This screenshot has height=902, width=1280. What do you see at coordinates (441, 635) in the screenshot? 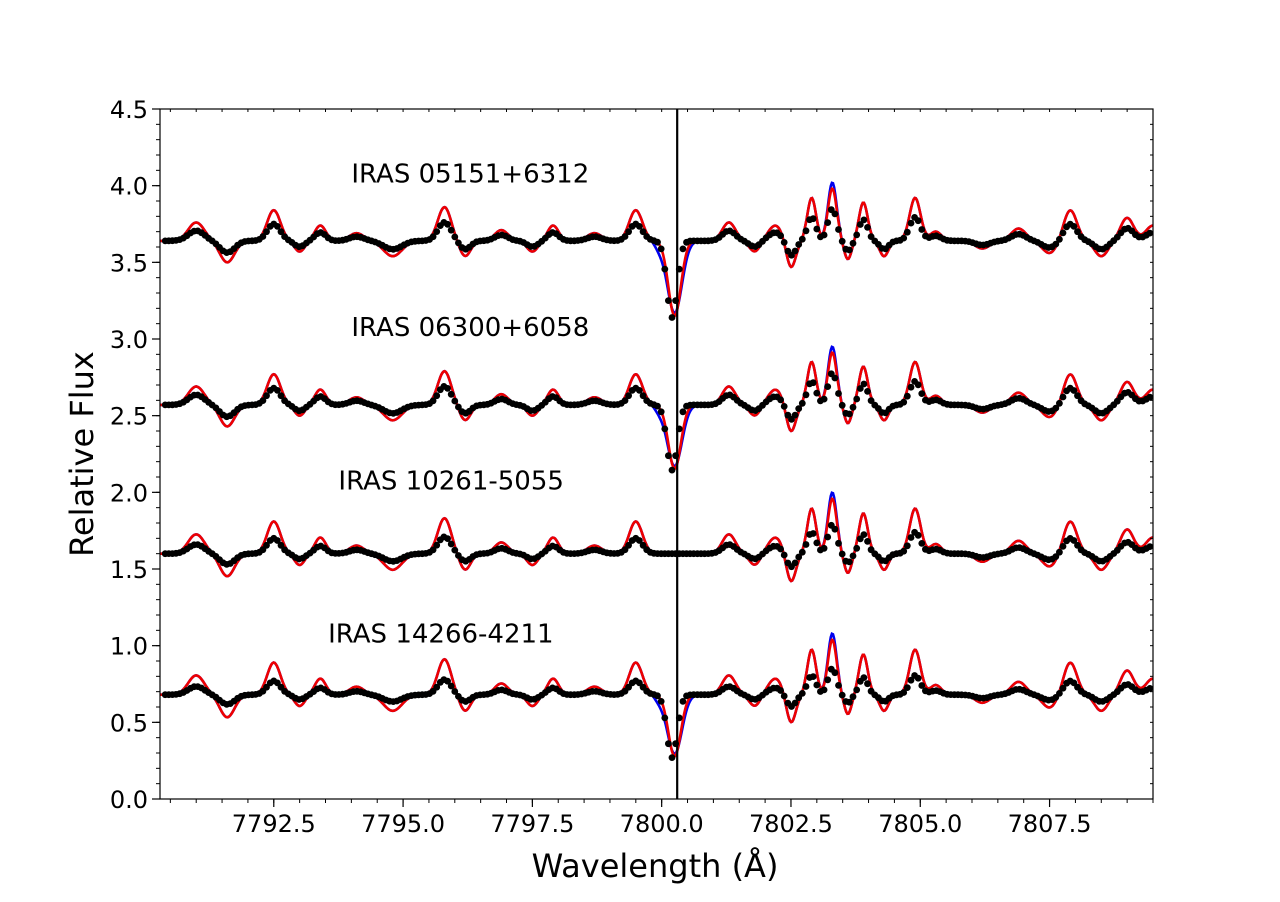
I see `series-label-4: IRAS 14266-4211` at bounding box center [441, 635].